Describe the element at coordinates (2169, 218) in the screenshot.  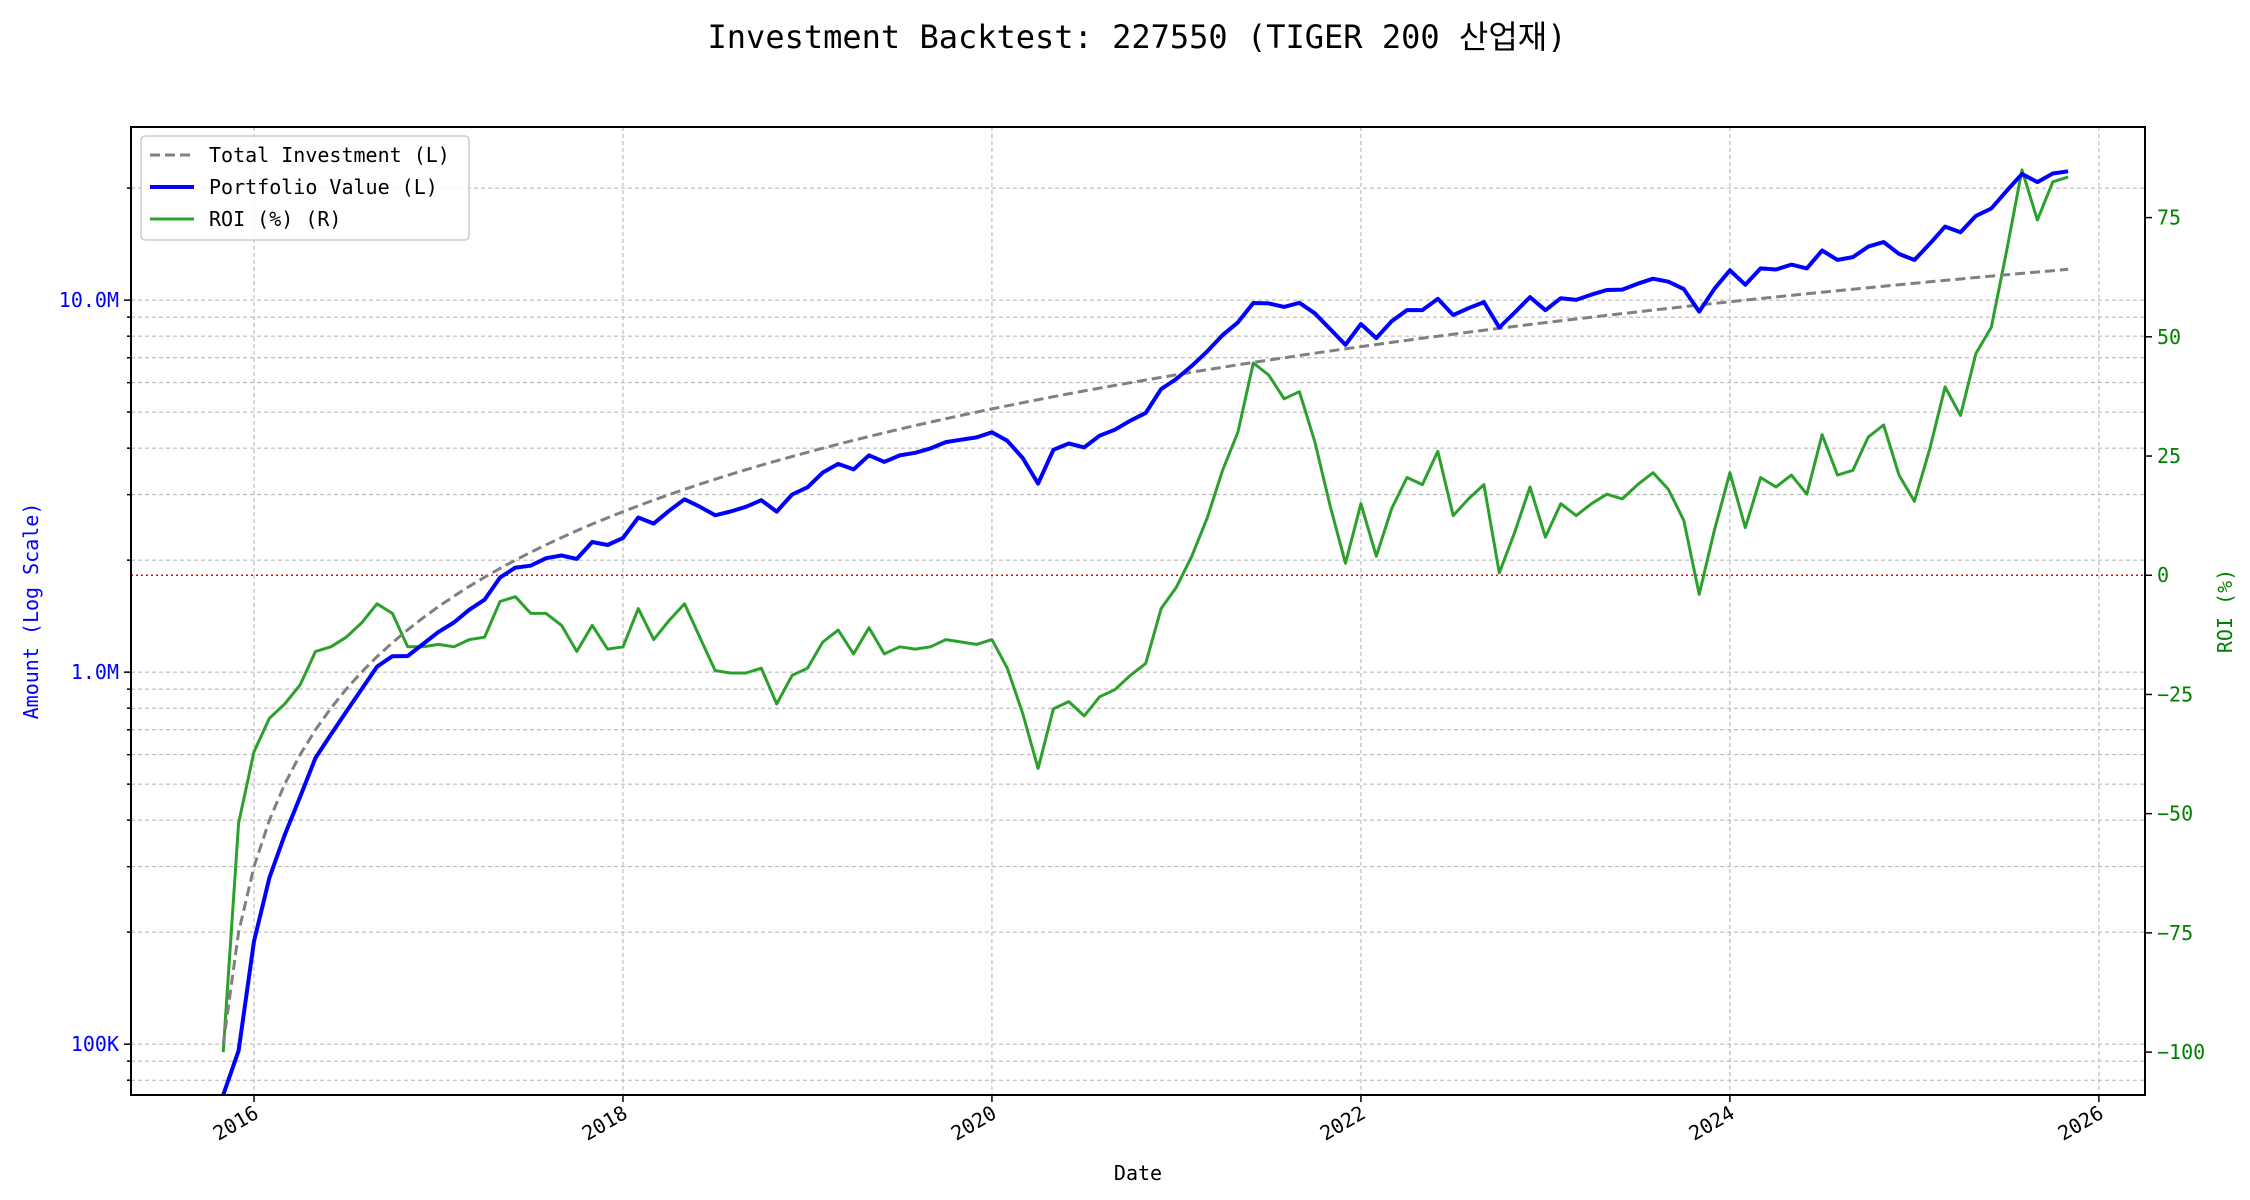
I see `right-tick-label: 75` at that location.